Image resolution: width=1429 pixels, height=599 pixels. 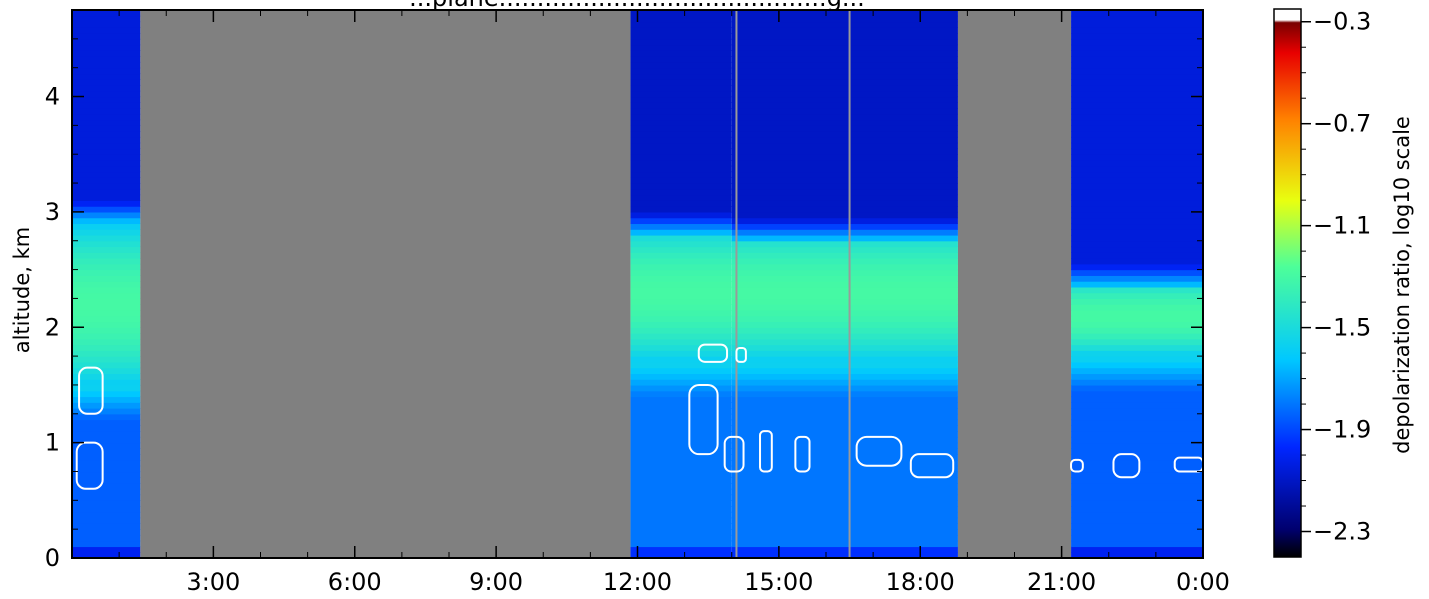 What do you see at coordinates (1203, 582) in the screenshot?
I see `x-tick-label: 0:00` at bounding box center [1203, 582].